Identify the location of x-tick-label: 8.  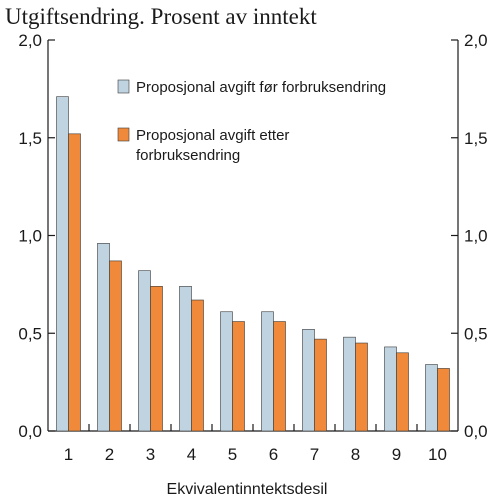
(355, 454).